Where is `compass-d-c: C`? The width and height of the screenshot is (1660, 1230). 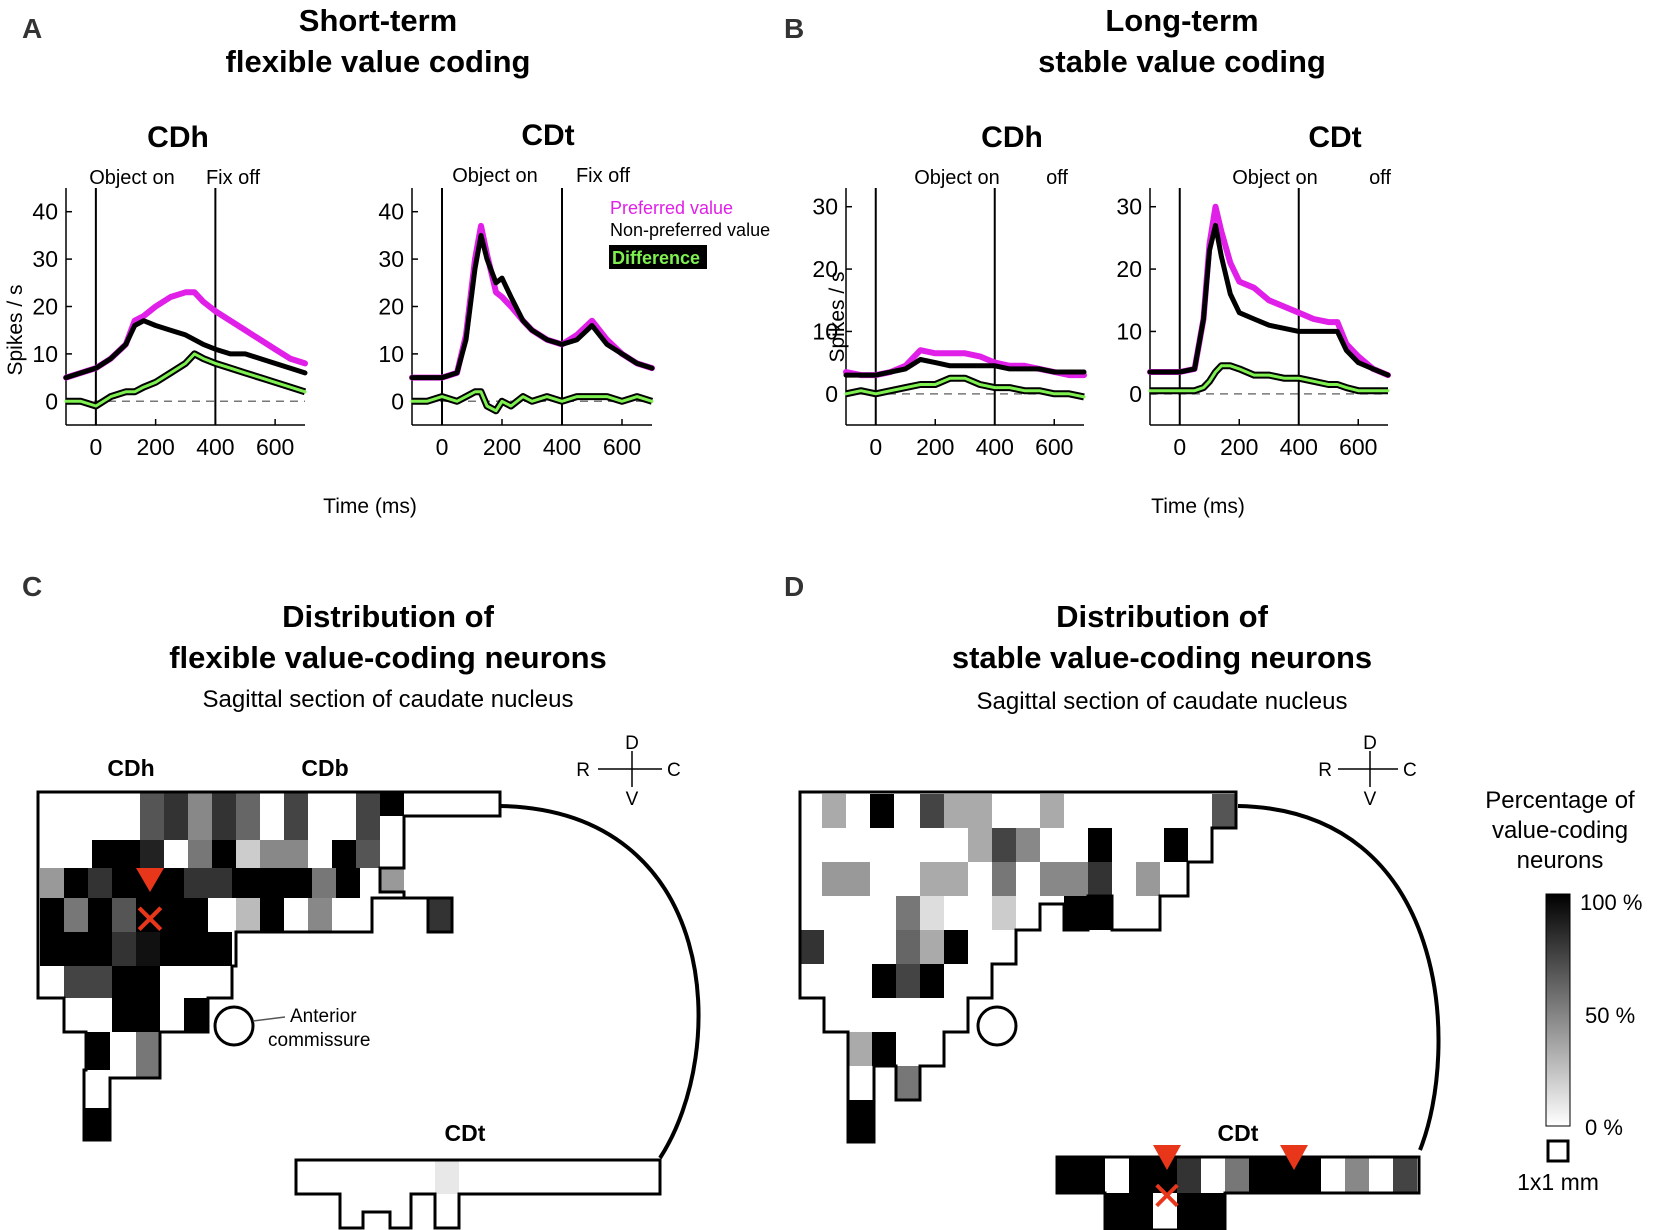 compass-d-c: C is located at coordinates (1410, 770).